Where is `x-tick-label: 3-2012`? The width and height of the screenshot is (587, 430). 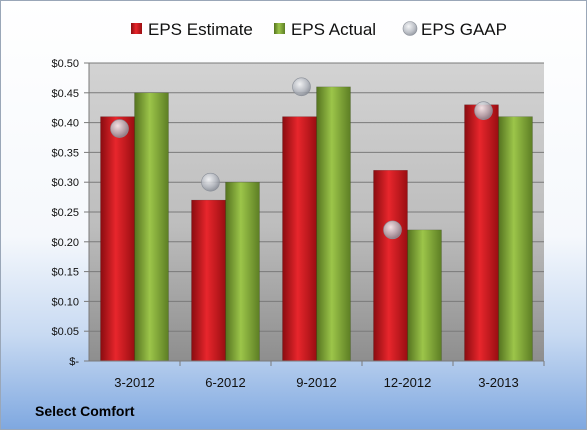
x-tick-label: 3-2012 is located at coordinates (134, 382).